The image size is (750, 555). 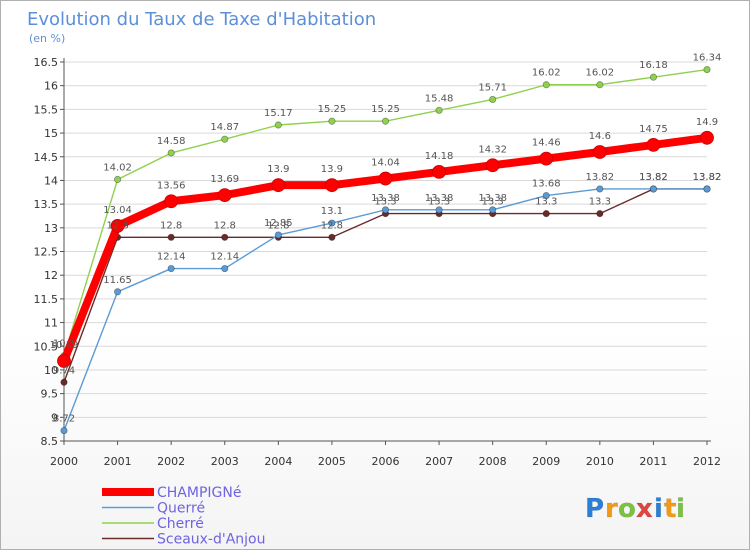 I want to click on legend-label: CHAMPIGNé, so click(x=199, y=493).